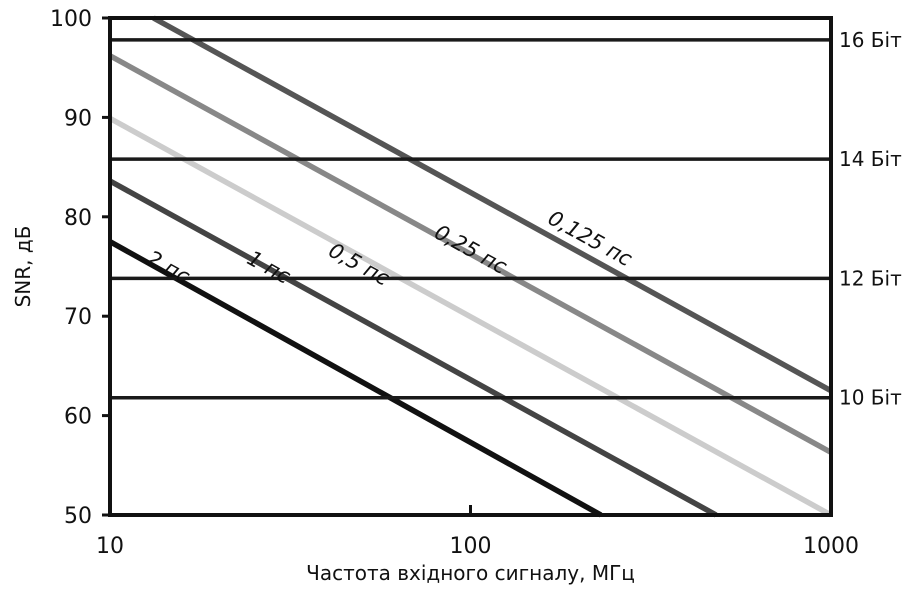 The image size is (921, 593). I want to click on y-tick-label-90: 90, so click(78, 118).